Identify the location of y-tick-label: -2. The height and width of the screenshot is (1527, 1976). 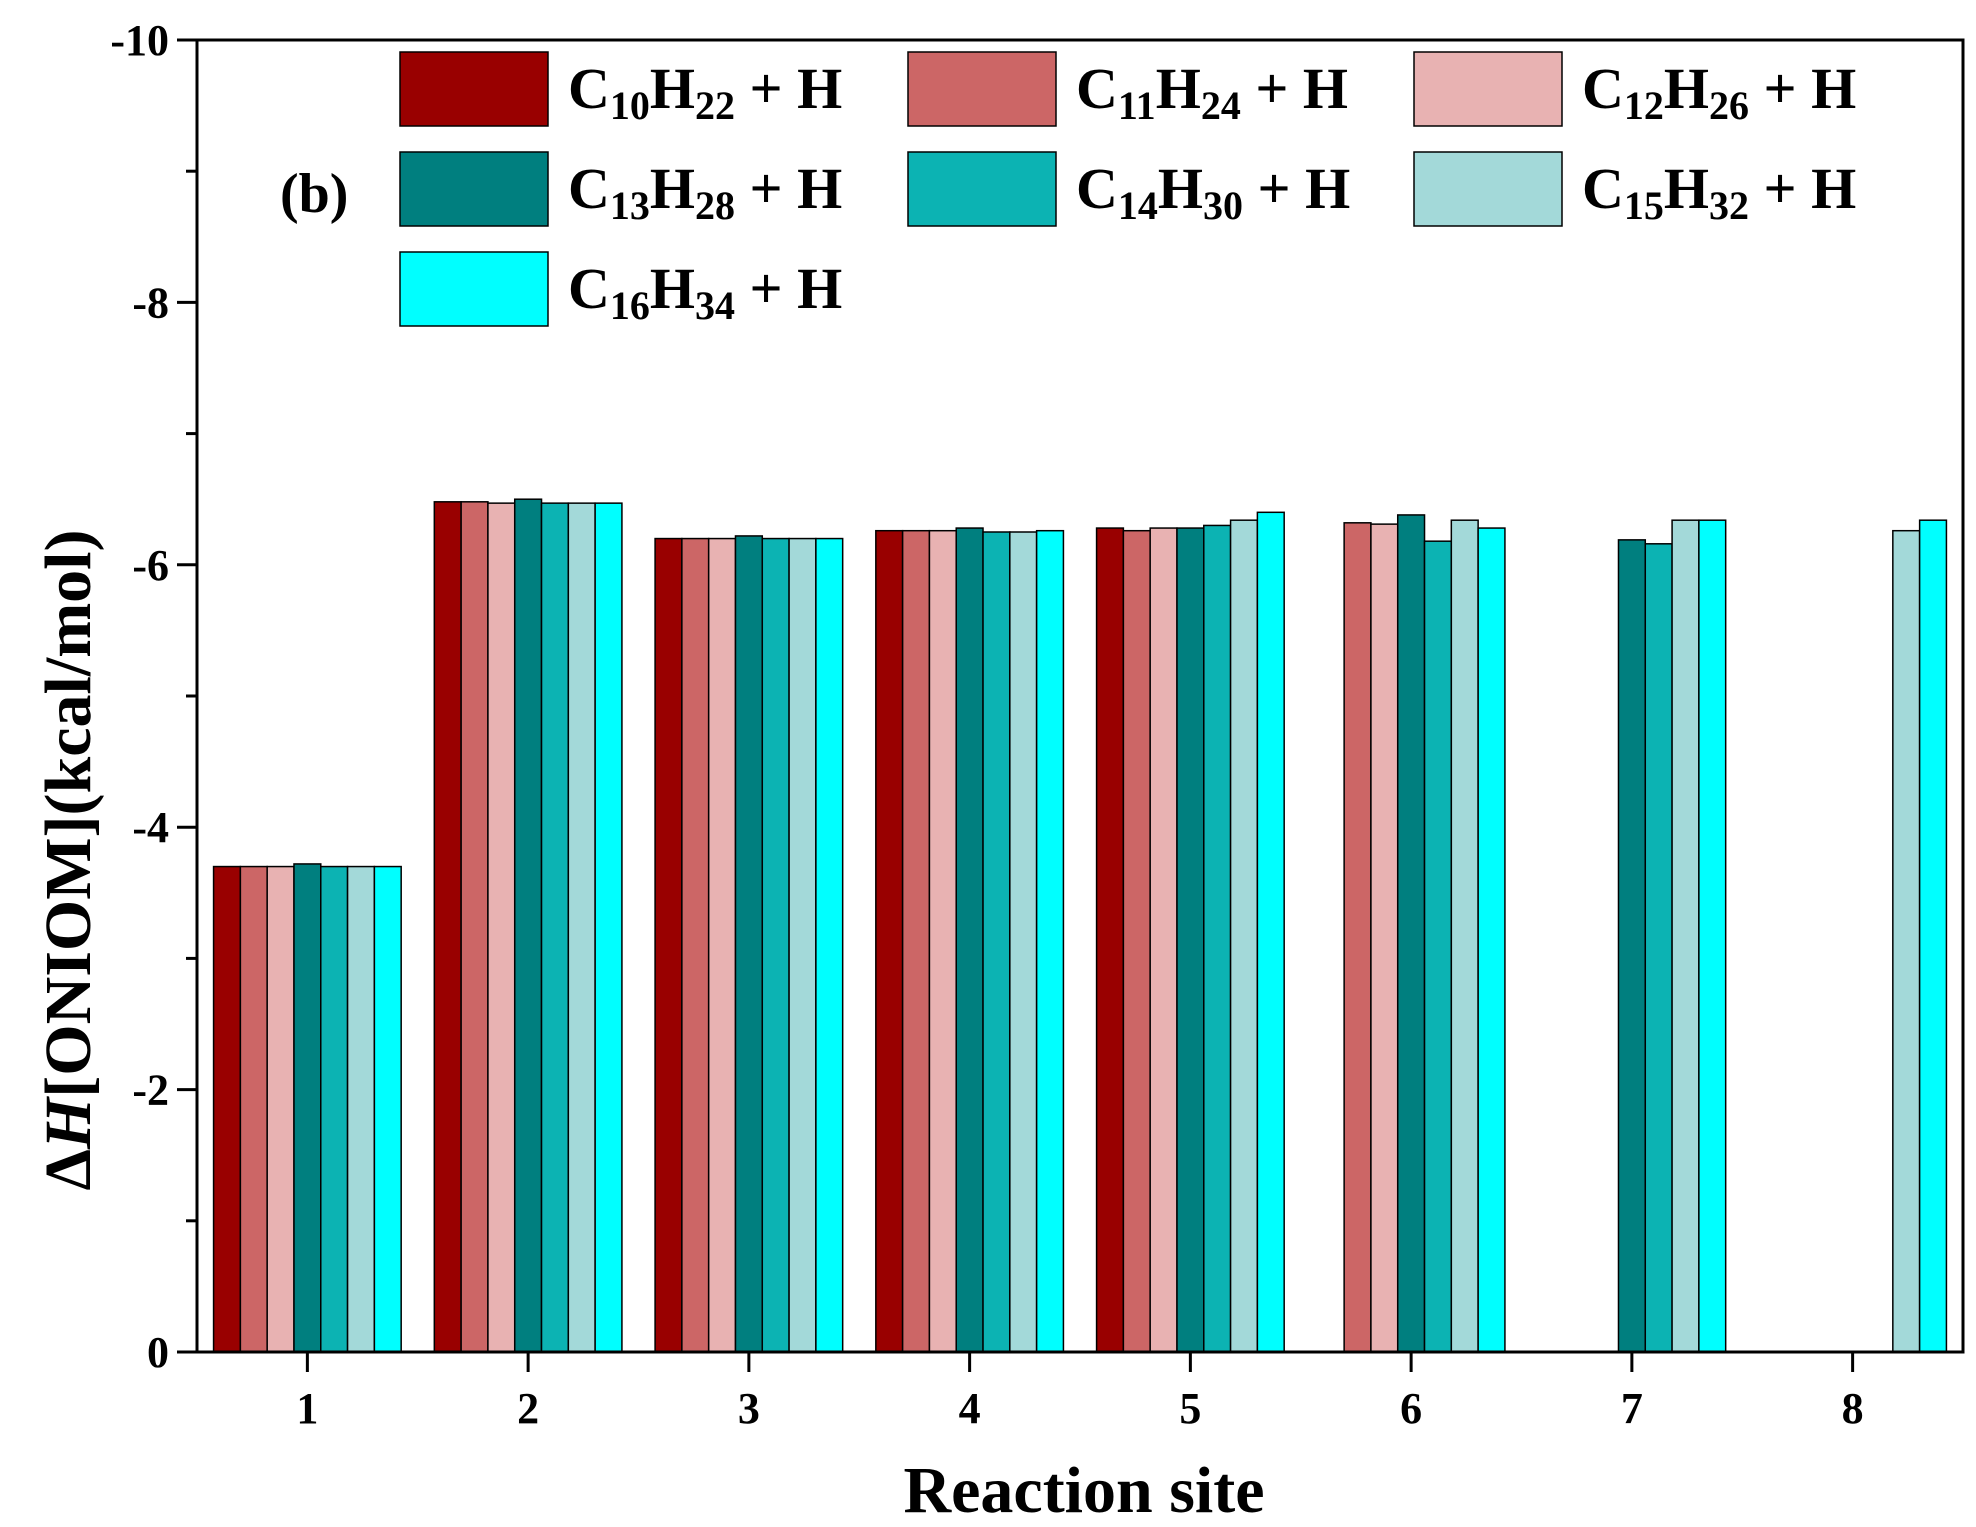
(150, 1090).